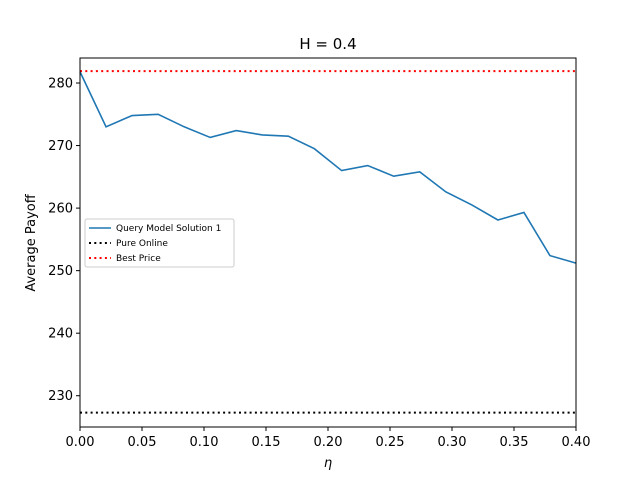  Describe the element at coordinates (327, 44) in the screenshot. I see `chart-title: H = 0.4` at that location.